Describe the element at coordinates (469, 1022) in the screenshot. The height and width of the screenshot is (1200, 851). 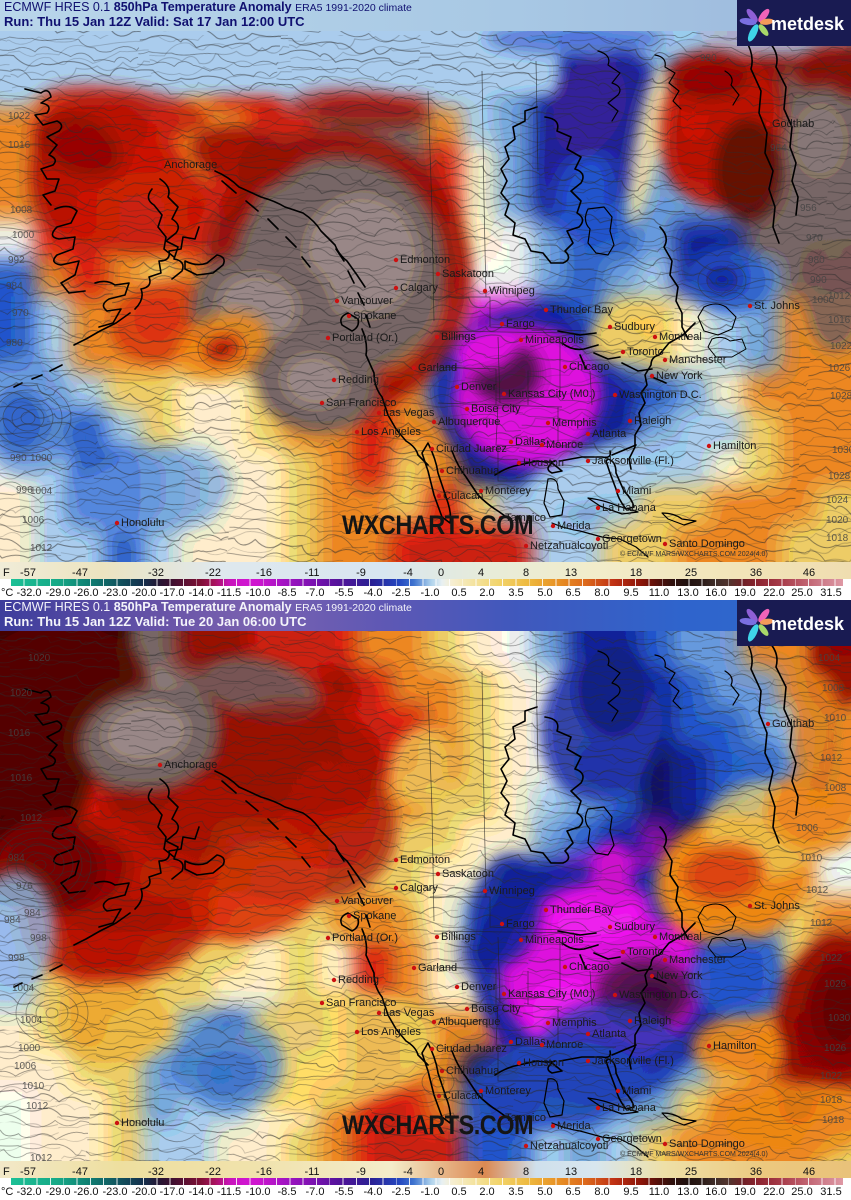
I see `svg-text: Albuquerque` at that location.